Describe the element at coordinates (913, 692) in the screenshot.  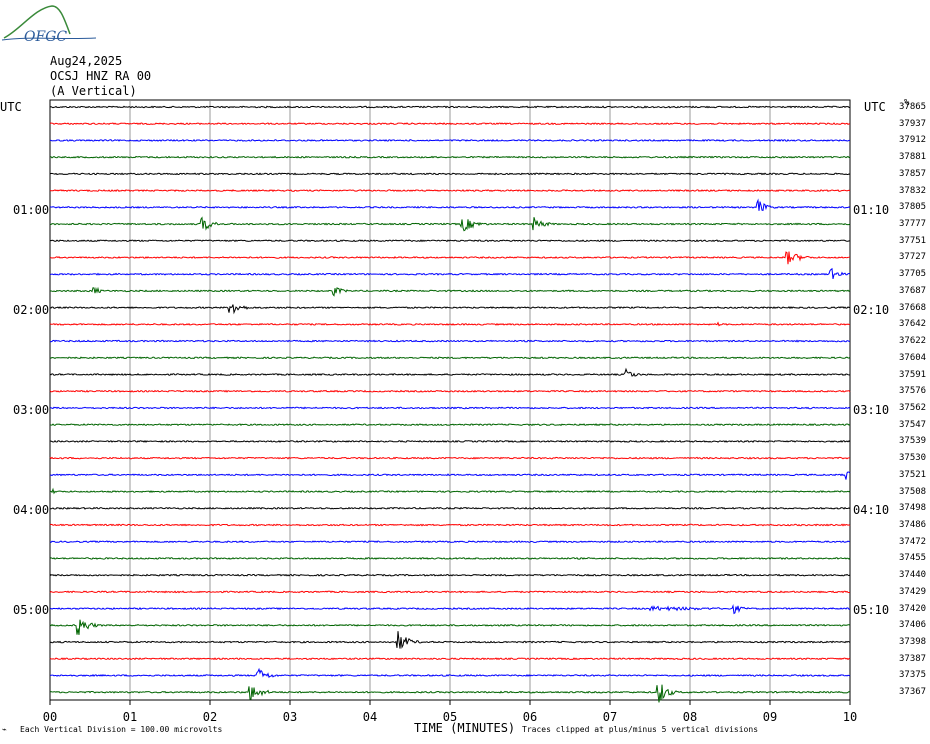
I see `trace-count-label: 37367` at that location.